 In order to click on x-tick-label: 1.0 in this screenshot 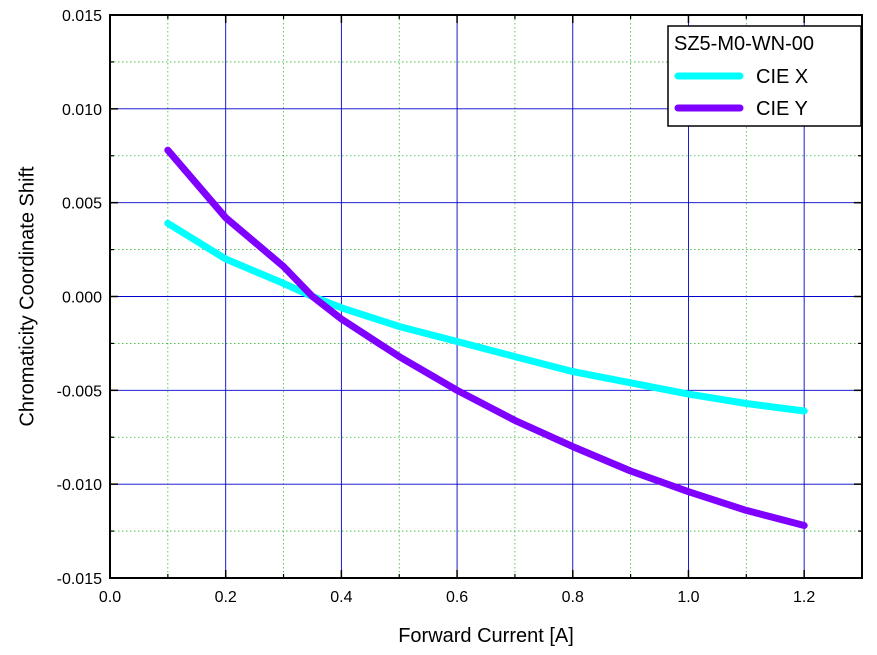, I will do `click(688, 597)`.